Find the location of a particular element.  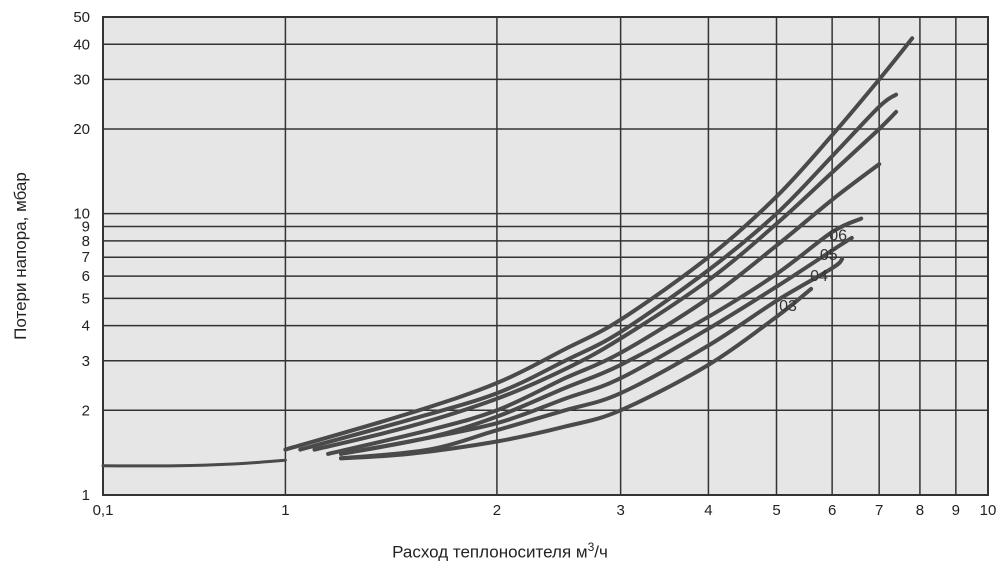

x-tick-label: 8 is located at coordinates (920, 510).